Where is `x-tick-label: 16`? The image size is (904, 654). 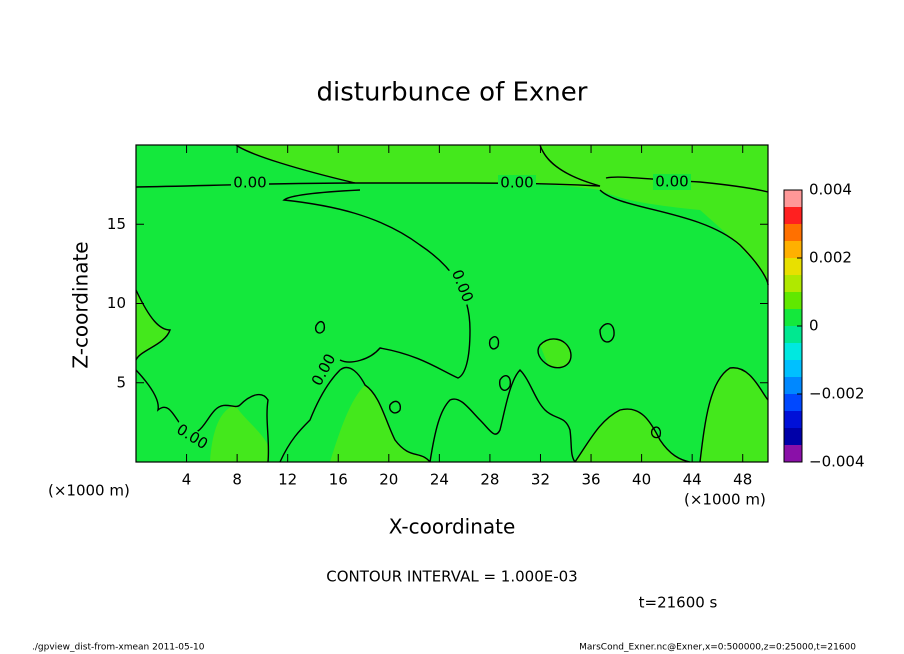
x-tick-label: 16 is located at coordinates (338, 480).